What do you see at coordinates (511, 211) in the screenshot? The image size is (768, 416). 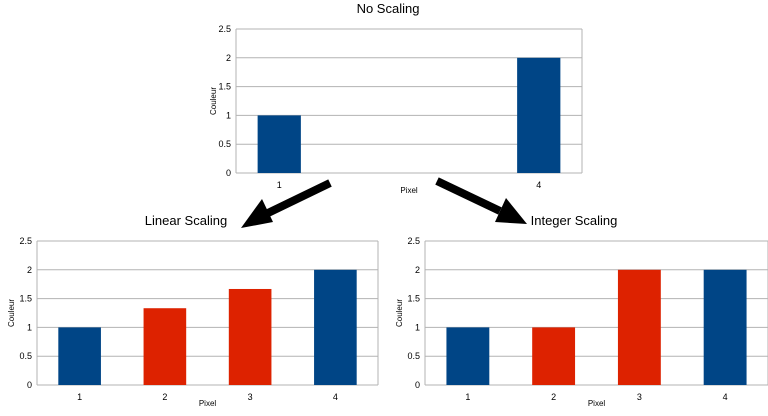 I see `arrow-right-head` at bounding box center [511, 211].